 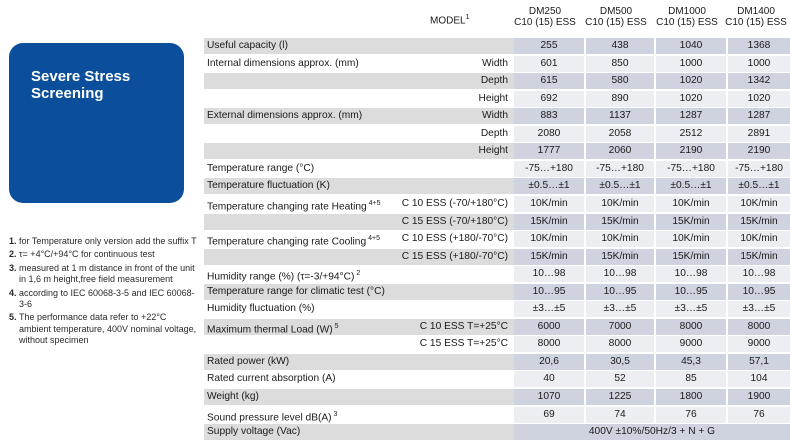 What do you see at coordinates (454, 326) in the screenshot?
I see `row-sublabel: C 10 ESS T=+25°C` at bounding box center [454, 326].